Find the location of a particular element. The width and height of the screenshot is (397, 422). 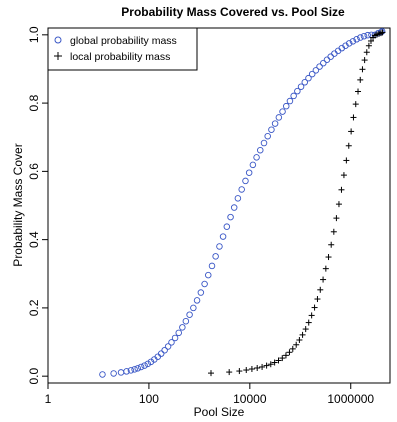

legend-marker-local is located at coordinates (58, 56).